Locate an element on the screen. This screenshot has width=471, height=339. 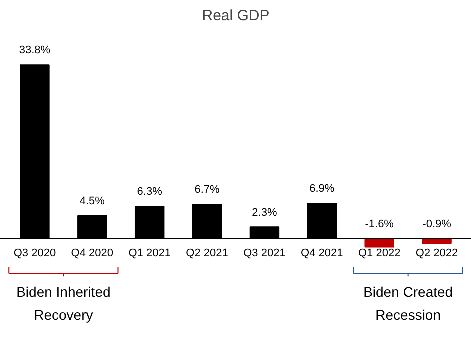
x-tick-label: Q3 2021 is located at coordinates (265, 253).